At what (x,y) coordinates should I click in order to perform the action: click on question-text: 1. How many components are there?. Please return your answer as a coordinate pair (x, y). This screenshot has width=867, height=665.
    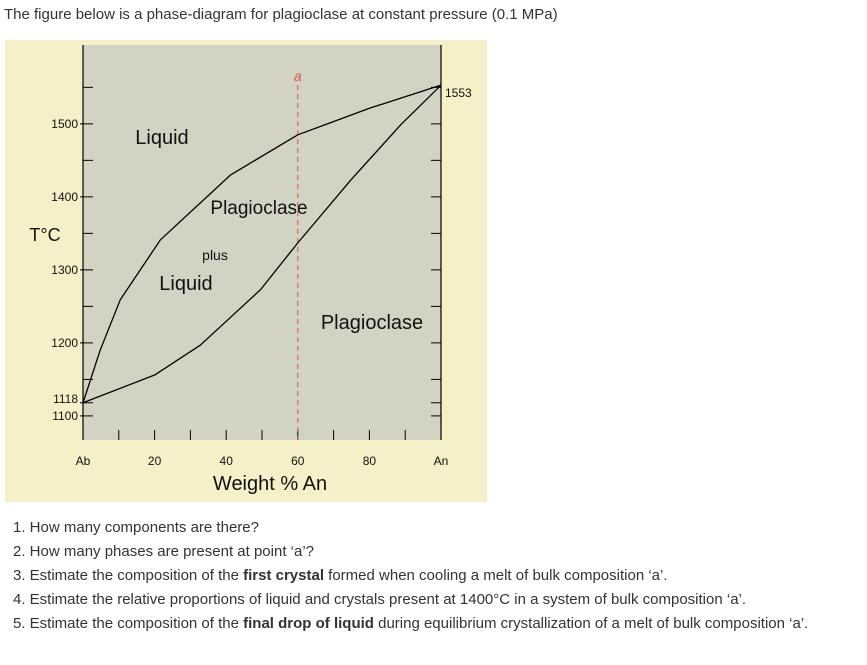
    Looking at the image, I should click on (136, 527).